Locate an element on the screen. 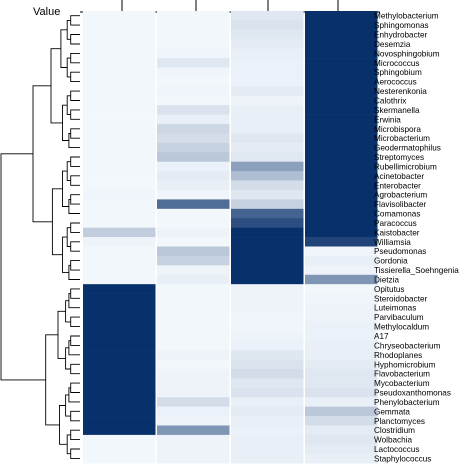  row-label: Methylobacterium is located at coordinates (406, 16).